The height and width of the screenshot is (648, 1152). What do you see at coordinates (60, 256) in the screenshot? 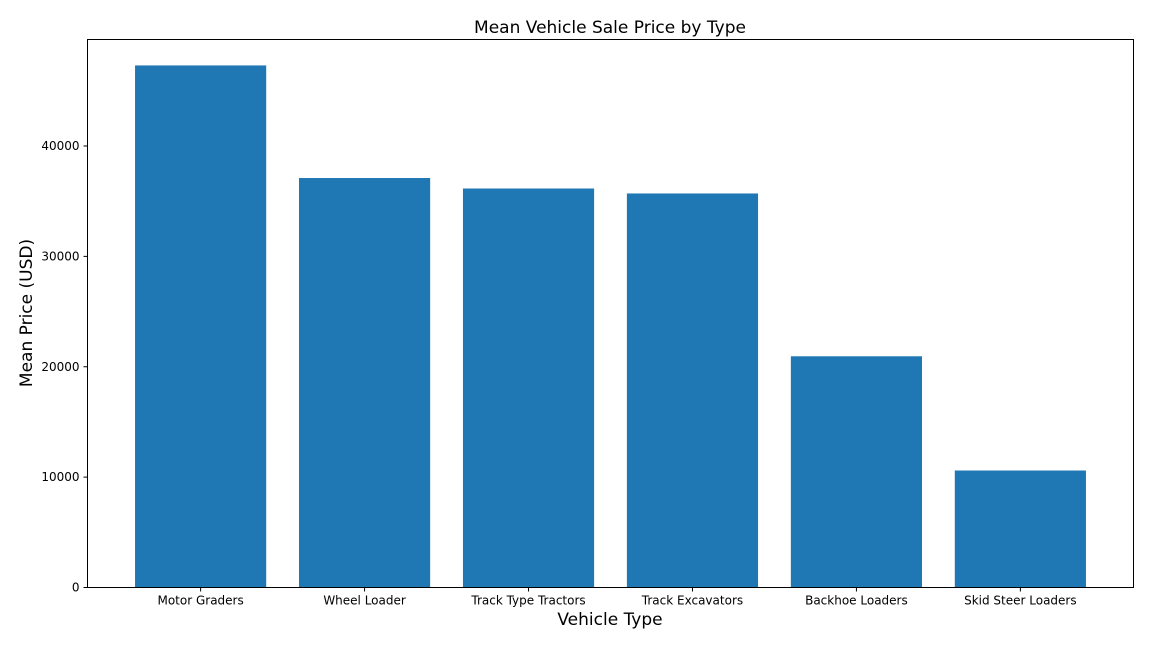
I see `y-tick-label: 30000` at bounding box center [60, 256].